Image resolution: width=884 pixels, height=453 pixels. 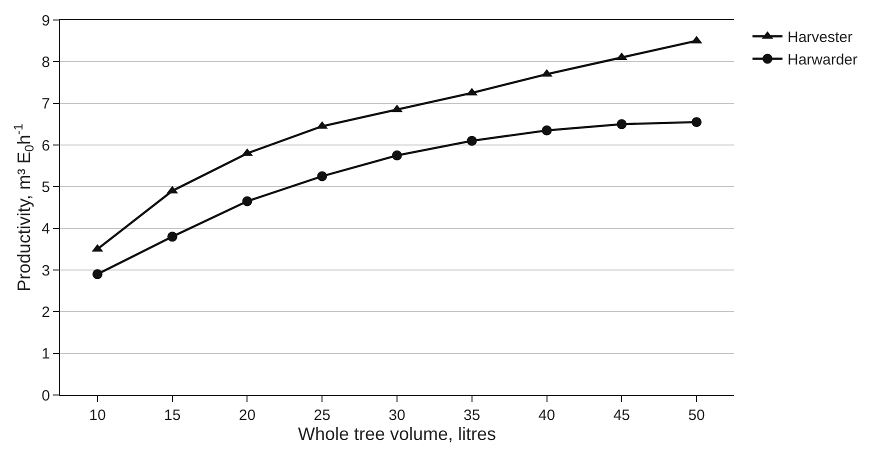 I want to click on legend-label: Harwarder, so click(x=822, y=60).